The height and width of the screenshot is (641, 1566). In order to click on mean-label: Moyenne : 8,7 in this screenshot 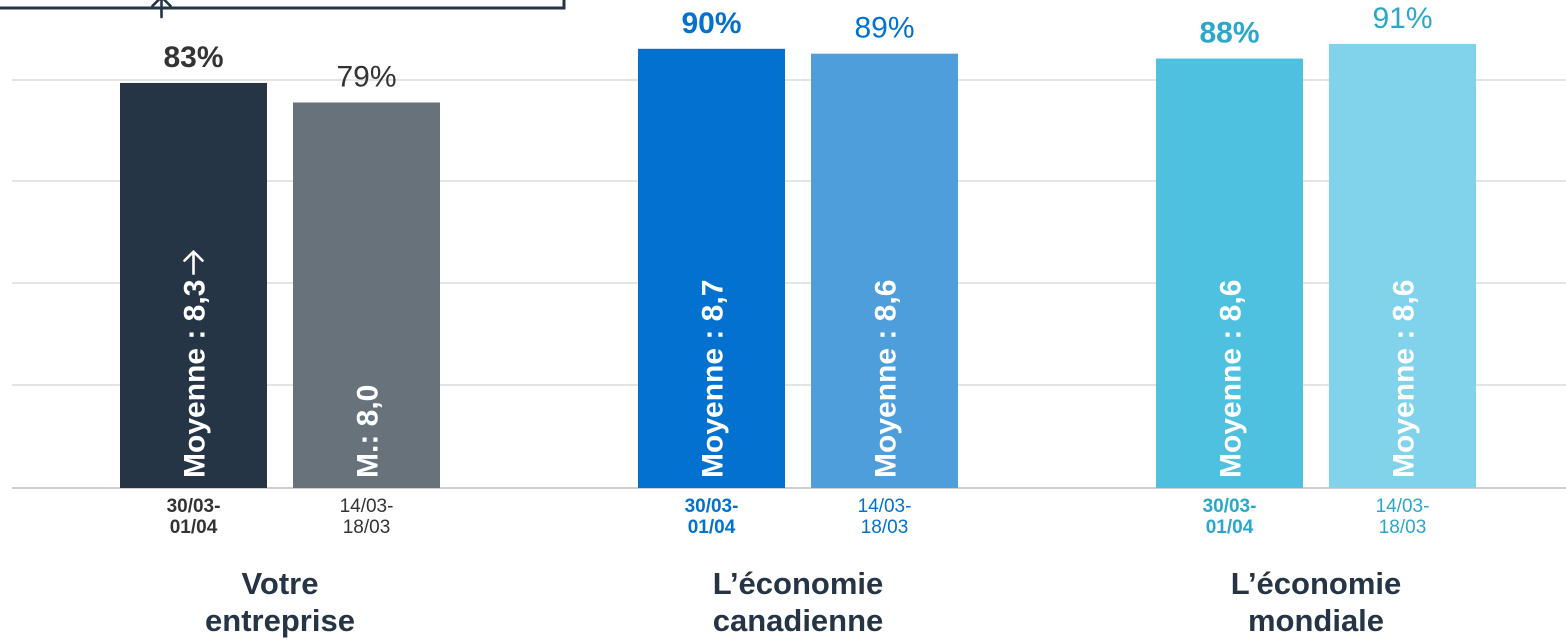, I will do `click(713, 379)`.